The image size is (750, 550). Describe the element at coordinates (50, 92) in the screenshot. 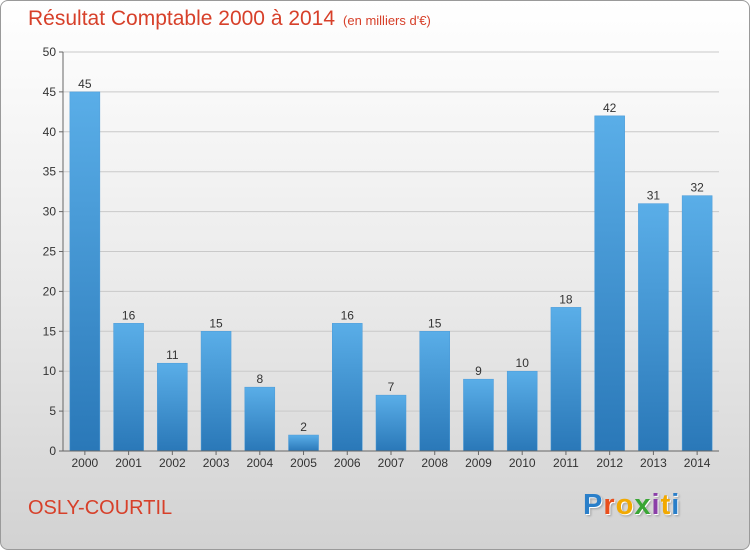

I see `y-tick-label: 45` at that location.